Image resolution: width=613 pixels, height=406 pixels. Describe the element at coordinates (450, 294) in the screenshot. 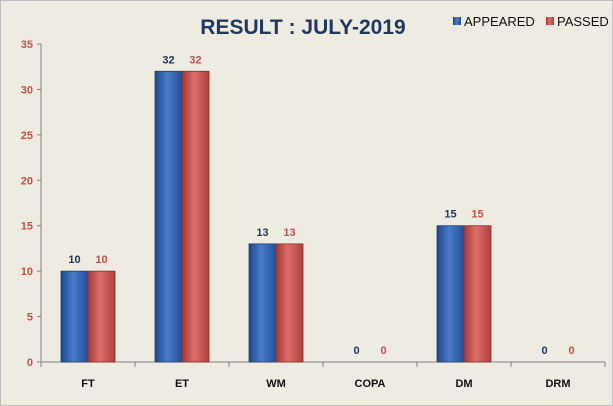

I see `bar-appeared-dm` at that location.